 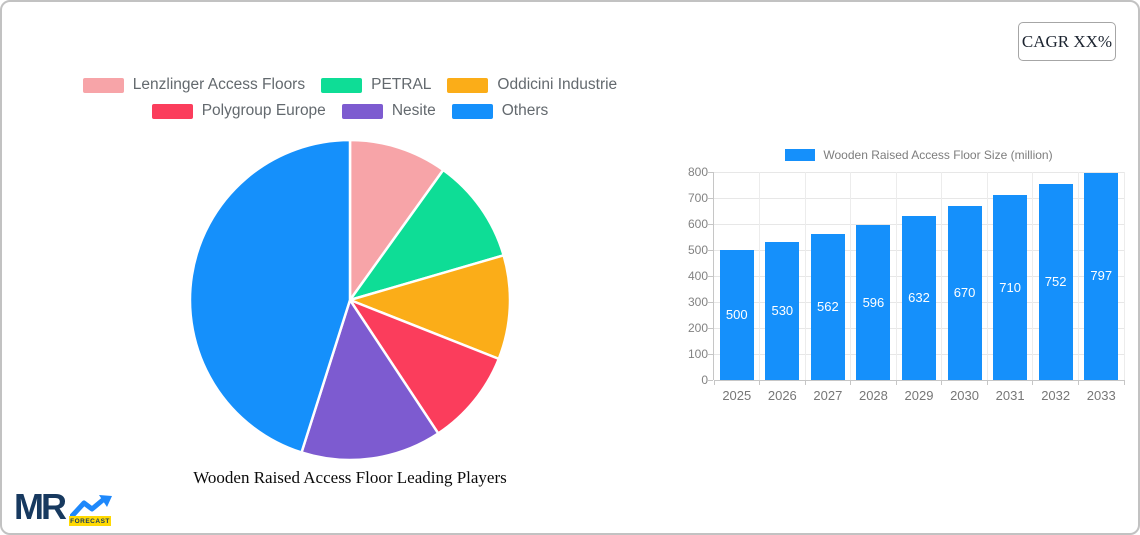 What do you see at coordinates (525, 110) in the screenshot?
I see `legend-label: Others` at bounding box center [525, 110].